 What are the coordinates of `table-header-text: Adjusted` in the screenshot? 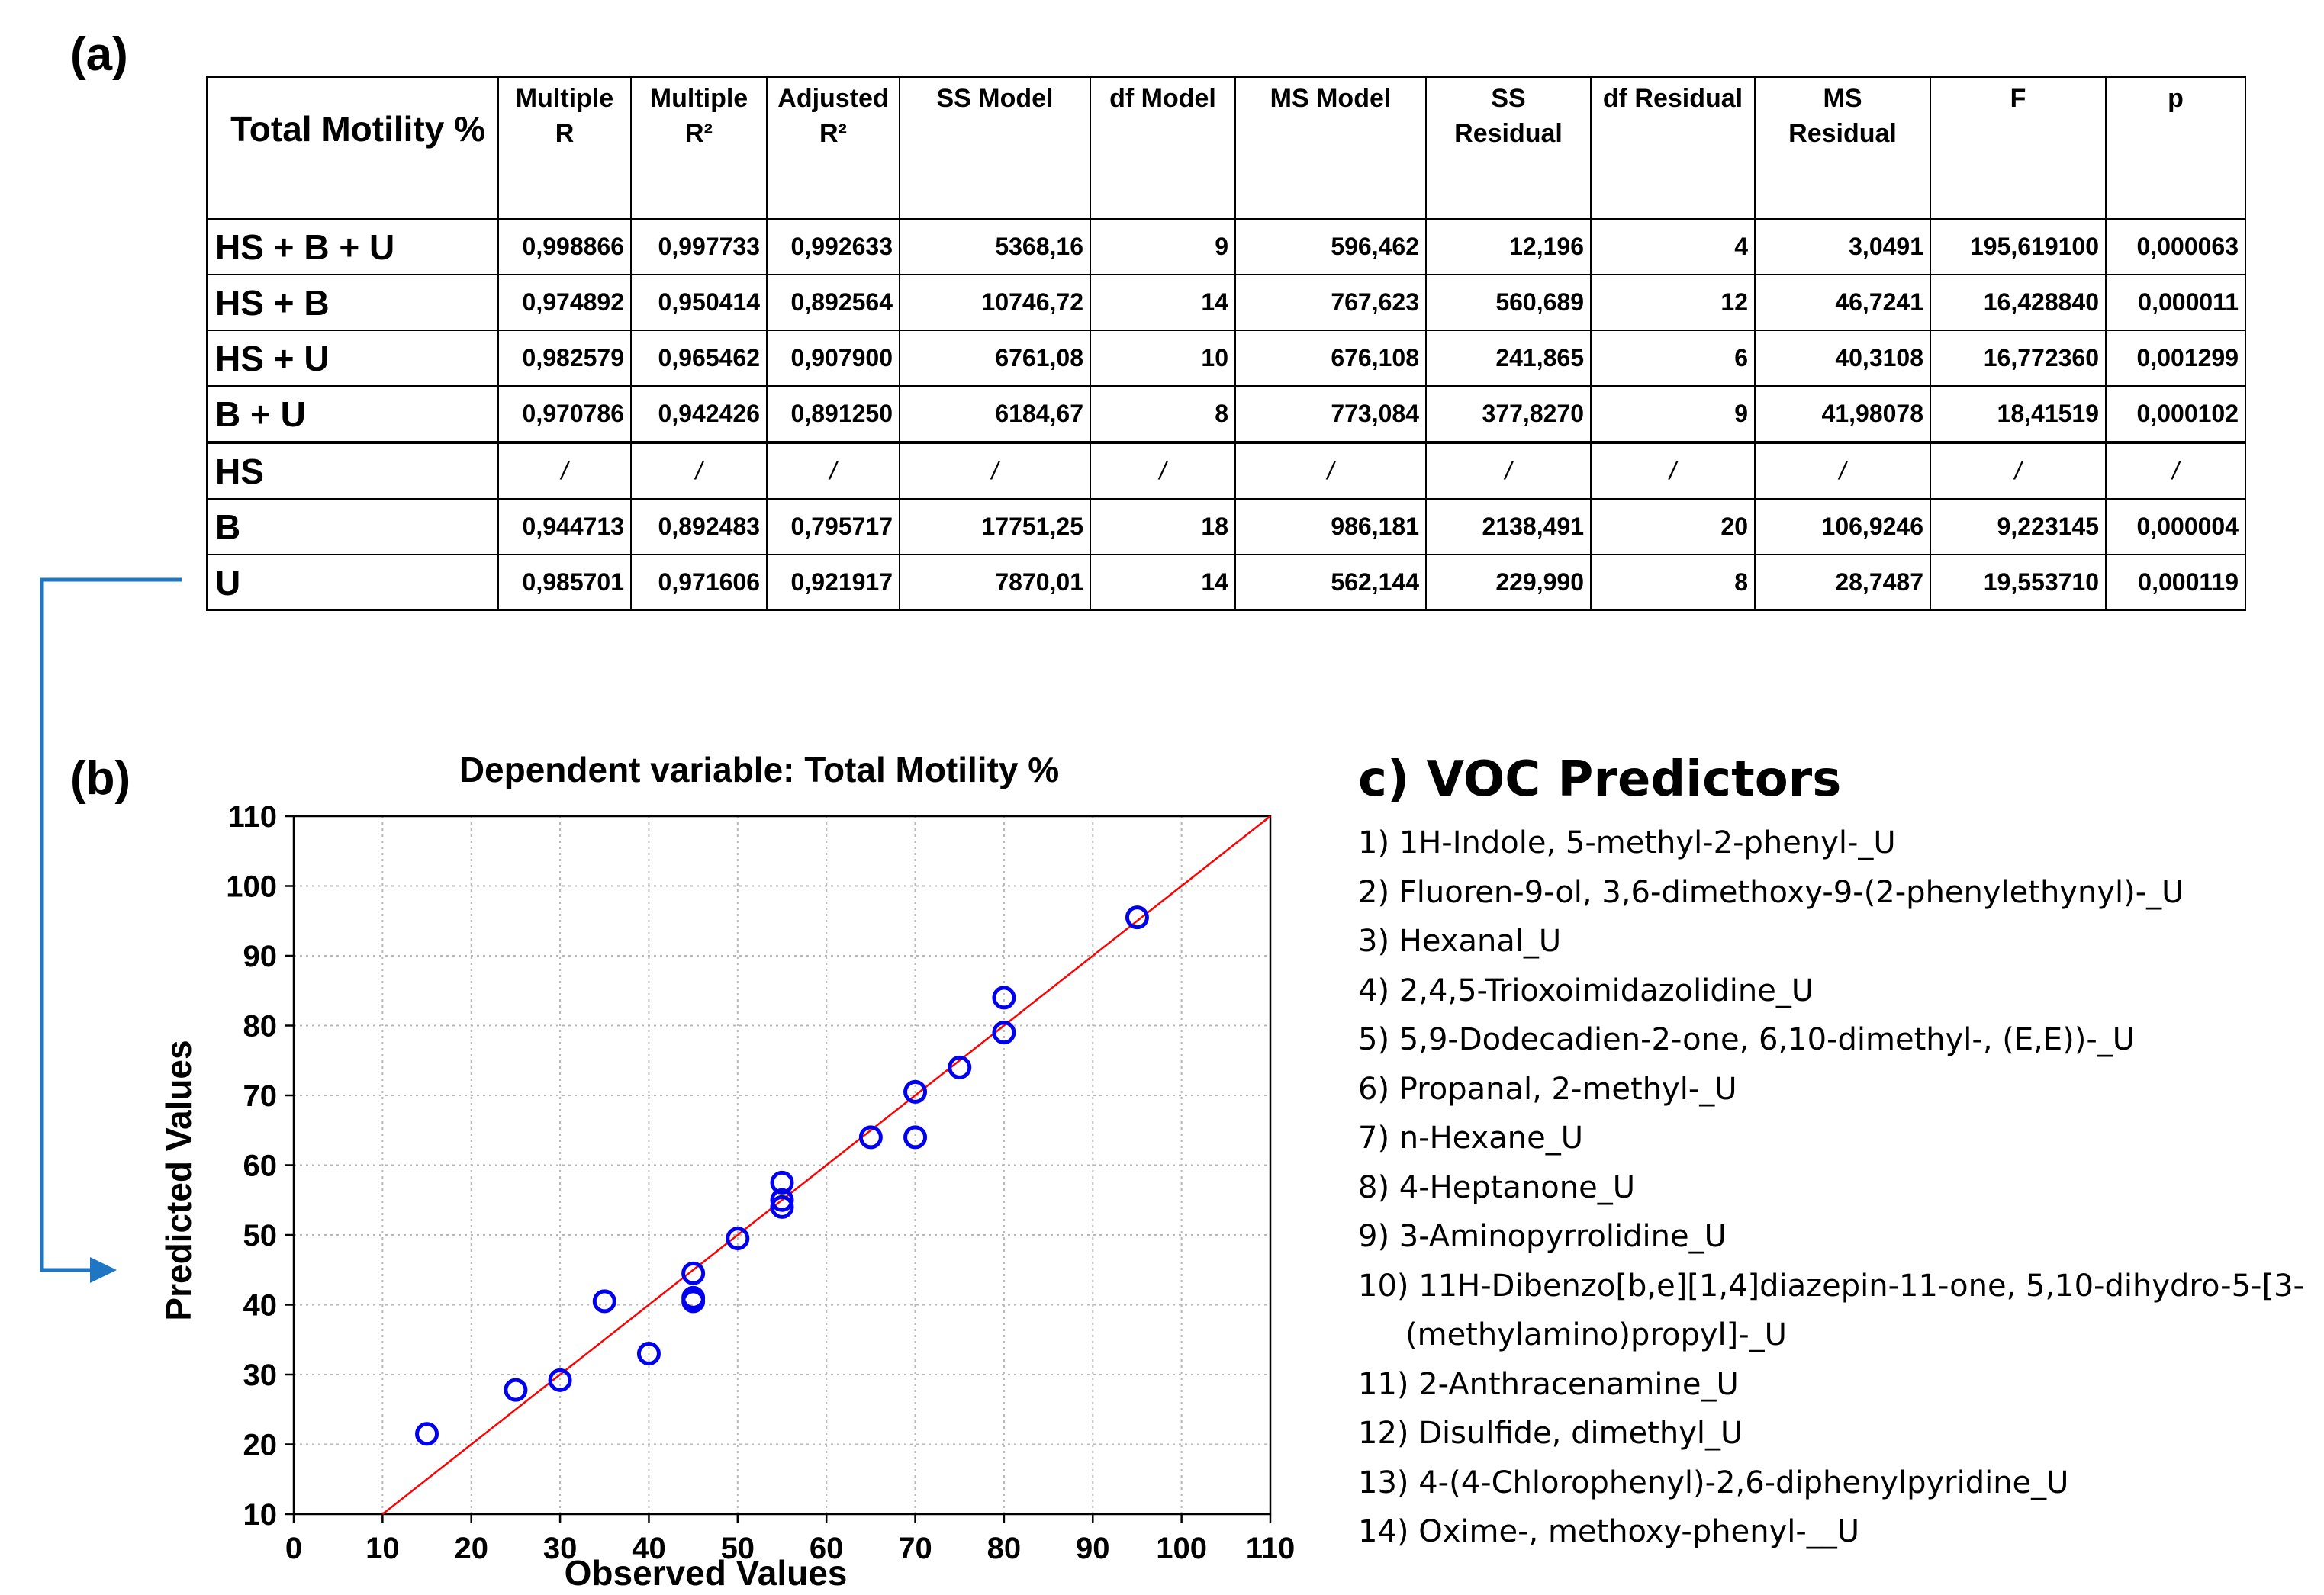 It's located at (833, 98).